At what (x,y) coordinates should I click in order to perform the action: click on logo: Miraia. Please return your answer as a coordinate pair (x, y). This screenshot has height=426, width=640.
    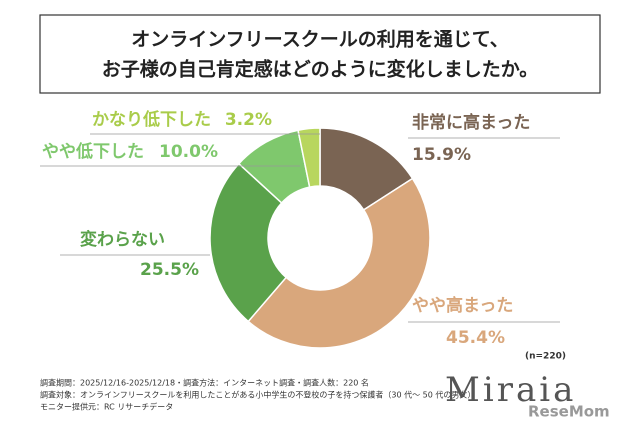
    Looking at the image, I should click on (510, 390).